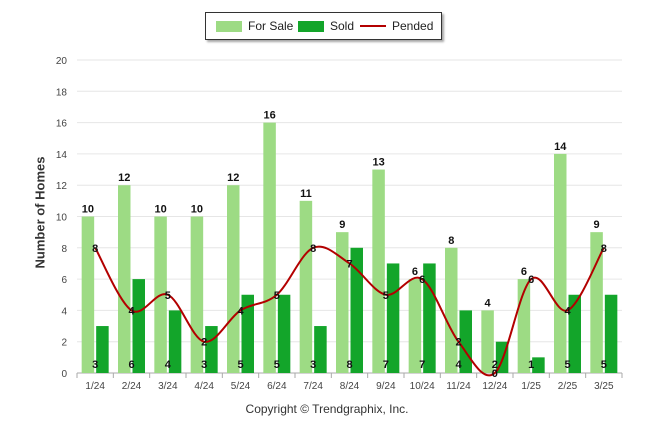  I want to click on data-label-for-sale-2/24: 12, so click(124, 178).